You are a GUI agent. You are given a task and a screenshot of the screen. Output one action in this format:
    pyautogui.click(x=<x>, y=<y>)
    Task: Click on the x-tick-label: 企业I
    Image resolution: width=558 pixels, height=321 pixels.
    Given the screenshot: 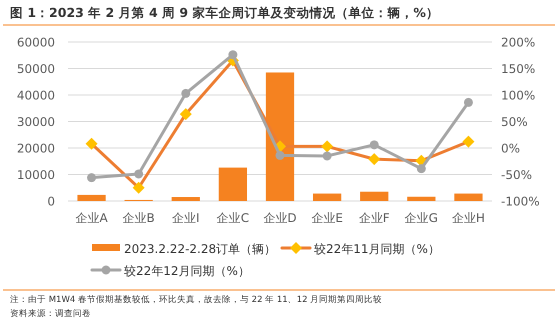 What is the action you would take?
    pyautogui.click(x=186, y=218)
    